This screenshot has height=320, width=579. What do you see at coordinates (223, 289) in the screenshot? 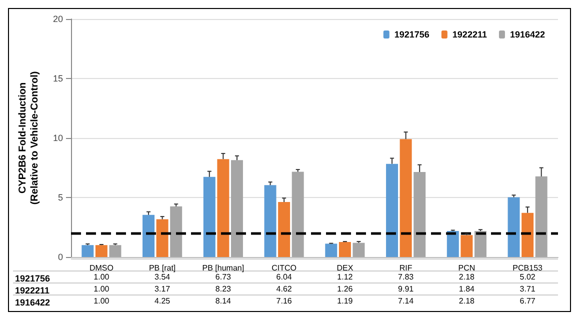
I see `data-label: 8.23` at bounding box center [223, 289].